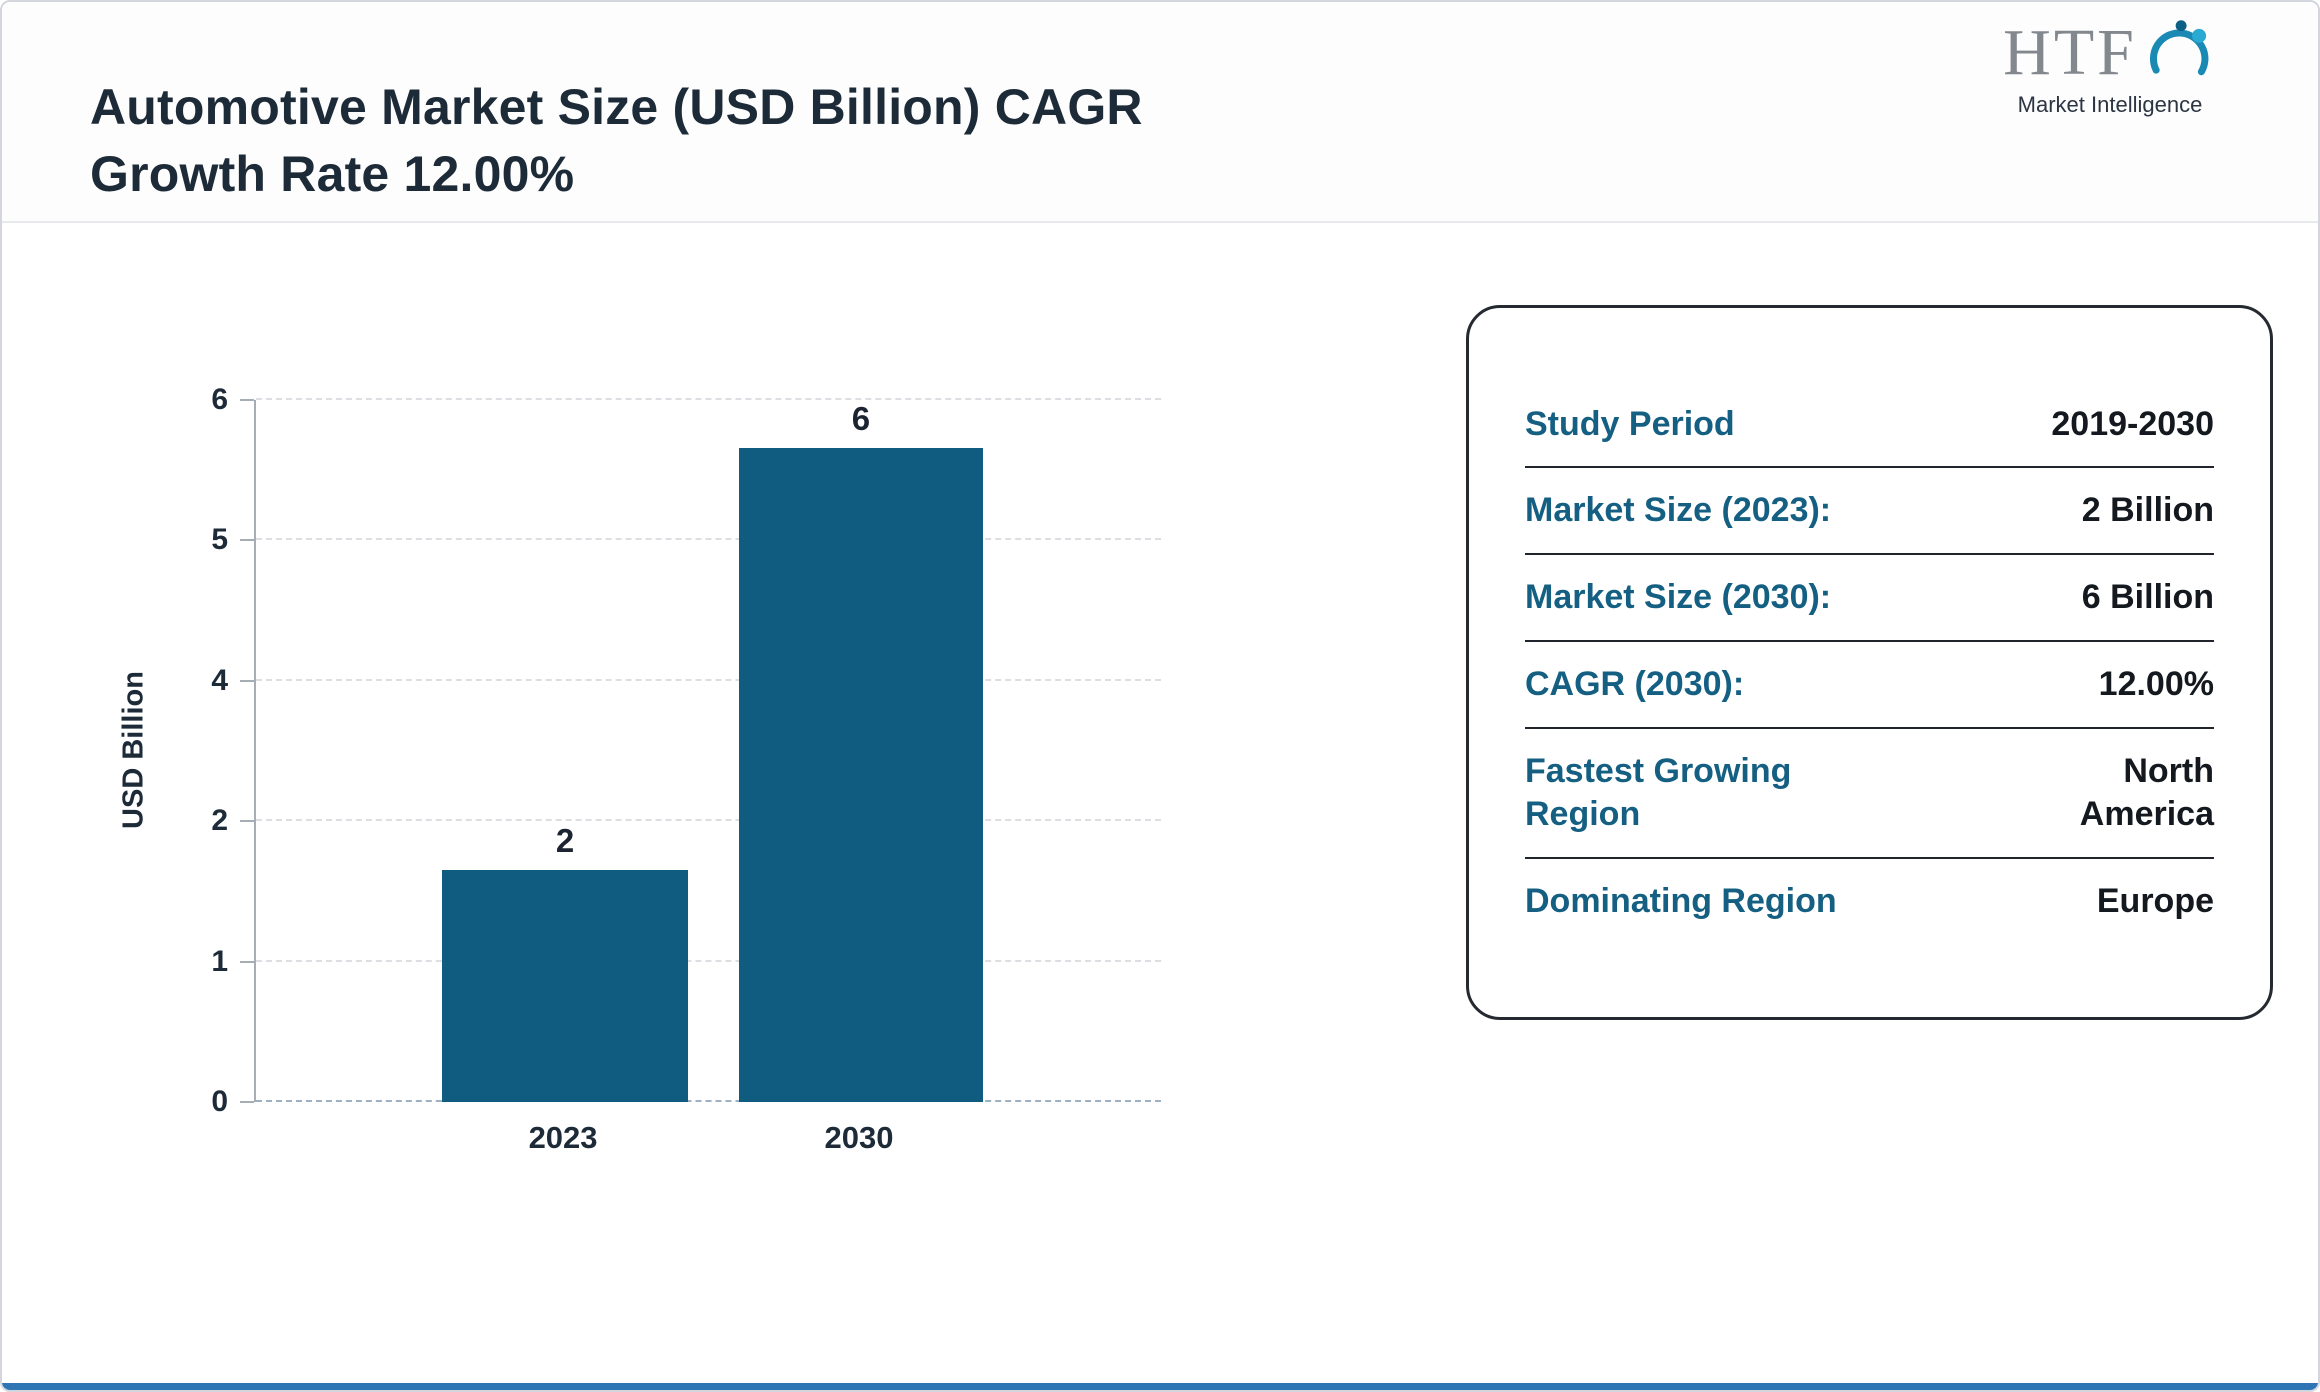  I want to click on x-tick-label: 2030, so click(859, 1137).